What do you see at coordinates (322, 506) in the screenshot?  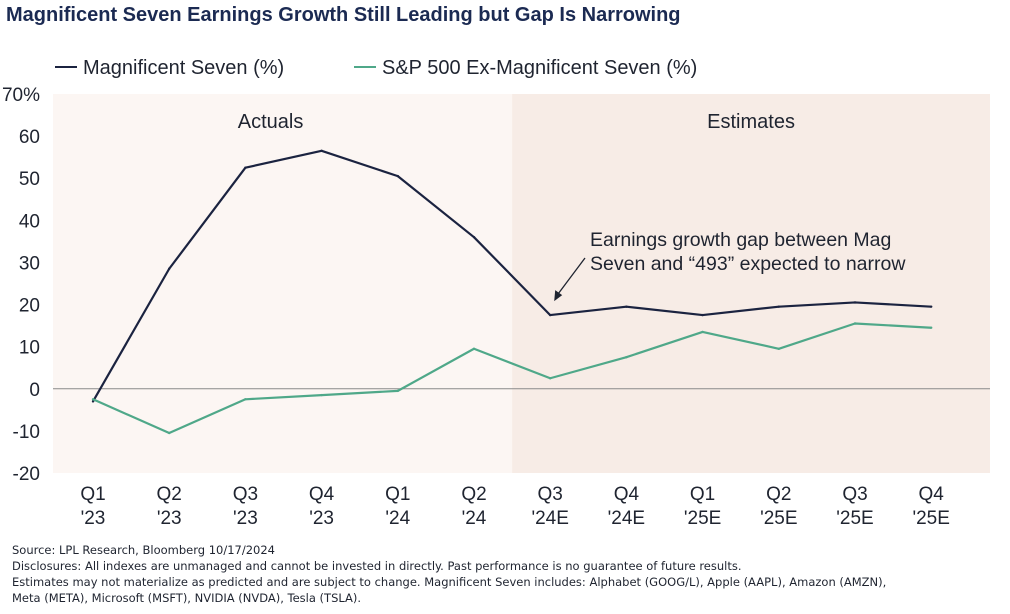 I see `x-tick-label: Q4'23` at bounding box center [322, 506].